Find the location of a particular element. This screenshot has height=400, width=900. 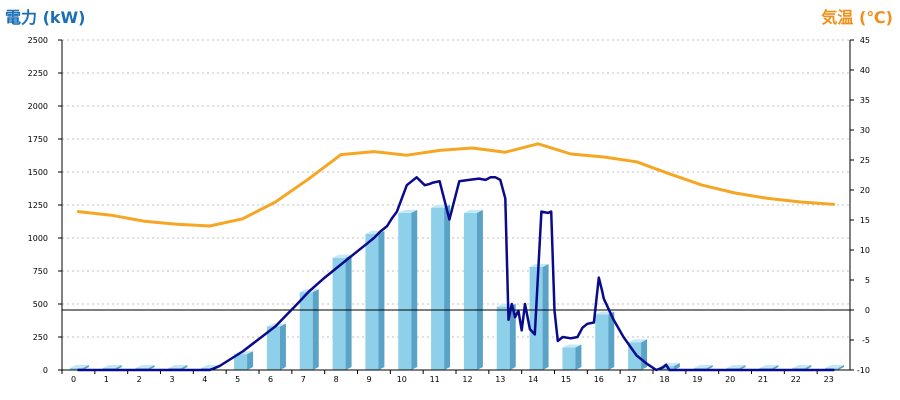

x-tick-label: 18 is located at coordinates (664, 379).